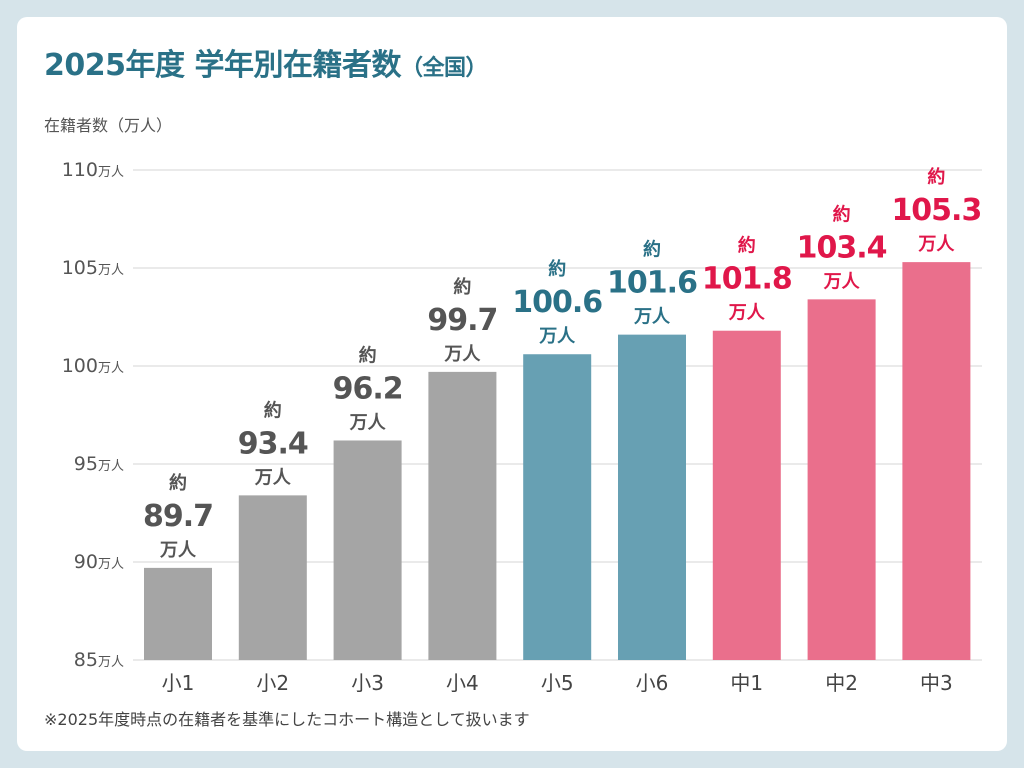 The width and height of the screenshot is (1024, 768). What do you see at coordinates (108, 125) in the screenshot?
I see `y-axis-label: 在籍者数（万人）` at bounding box center [108, 125].